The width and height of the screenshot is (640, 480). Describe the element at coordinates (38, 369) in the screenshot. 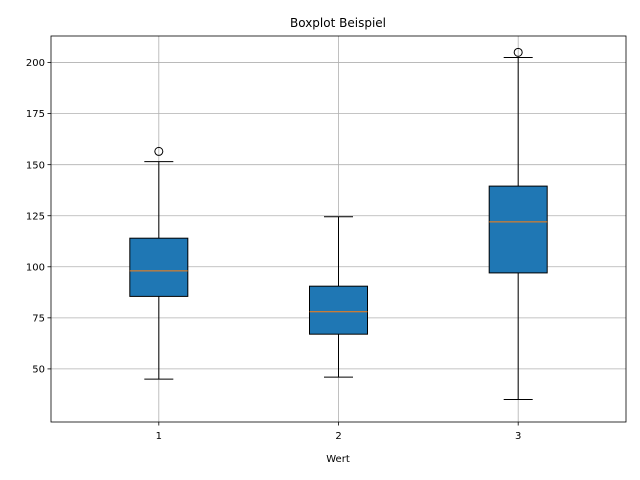

I see `y-tick-label: 50` at that location.